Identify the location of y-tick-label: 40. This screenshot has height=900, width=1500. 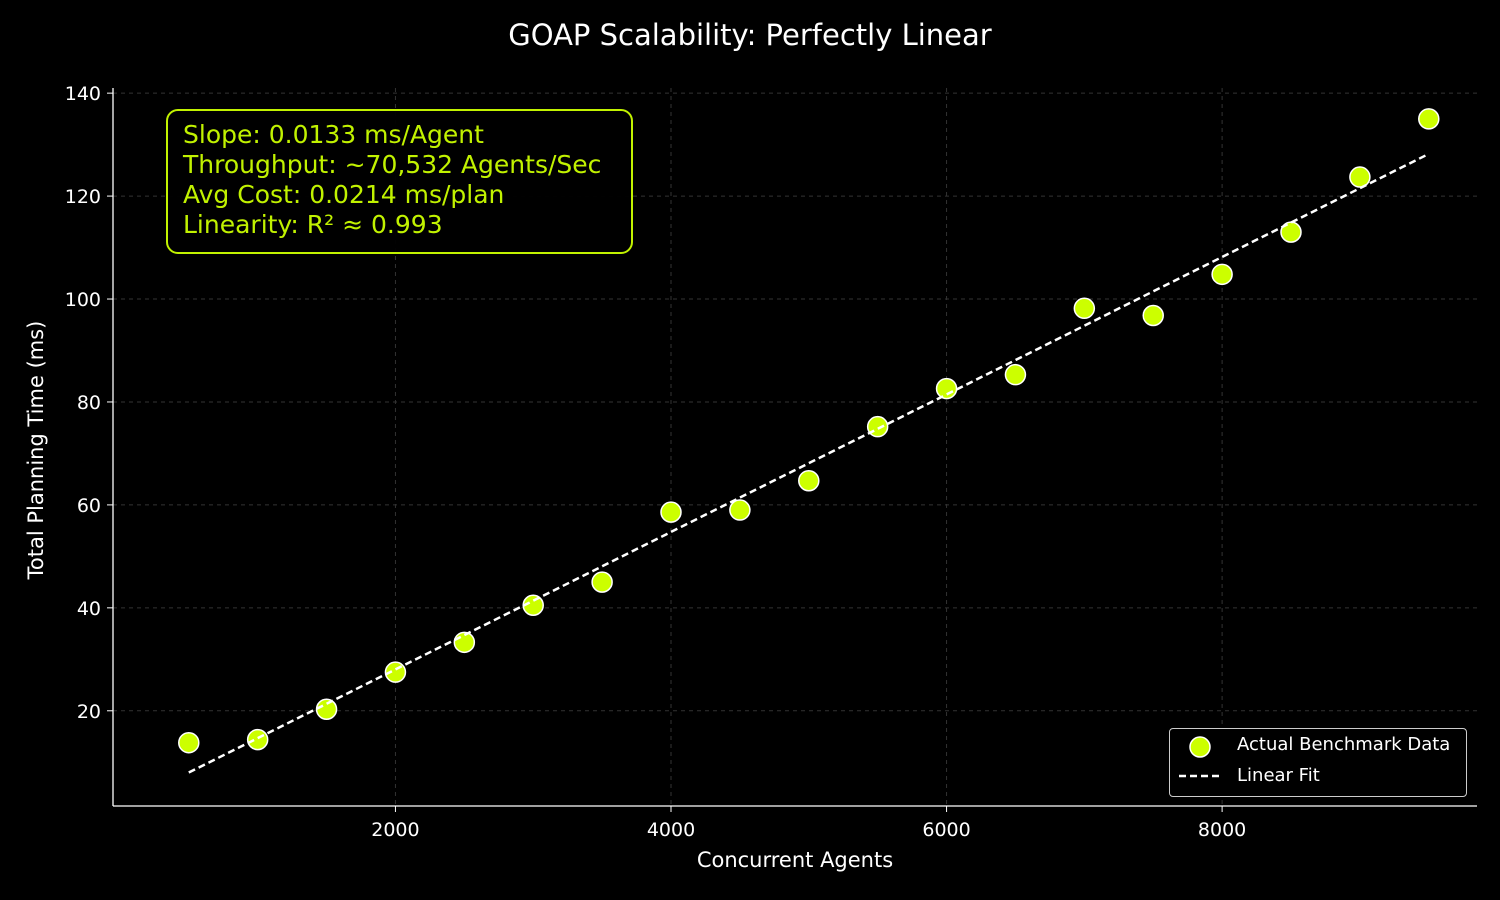
(89, 609).